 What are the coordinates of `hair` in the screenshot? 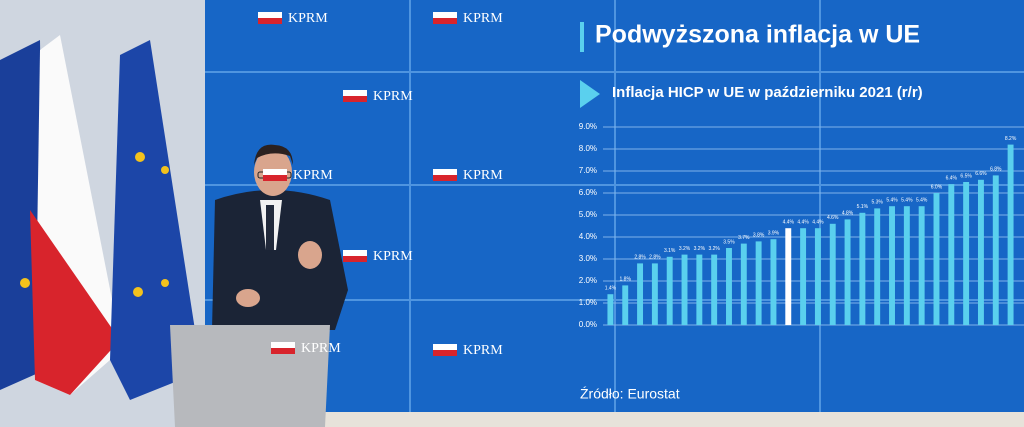 It's located at (273, 154).